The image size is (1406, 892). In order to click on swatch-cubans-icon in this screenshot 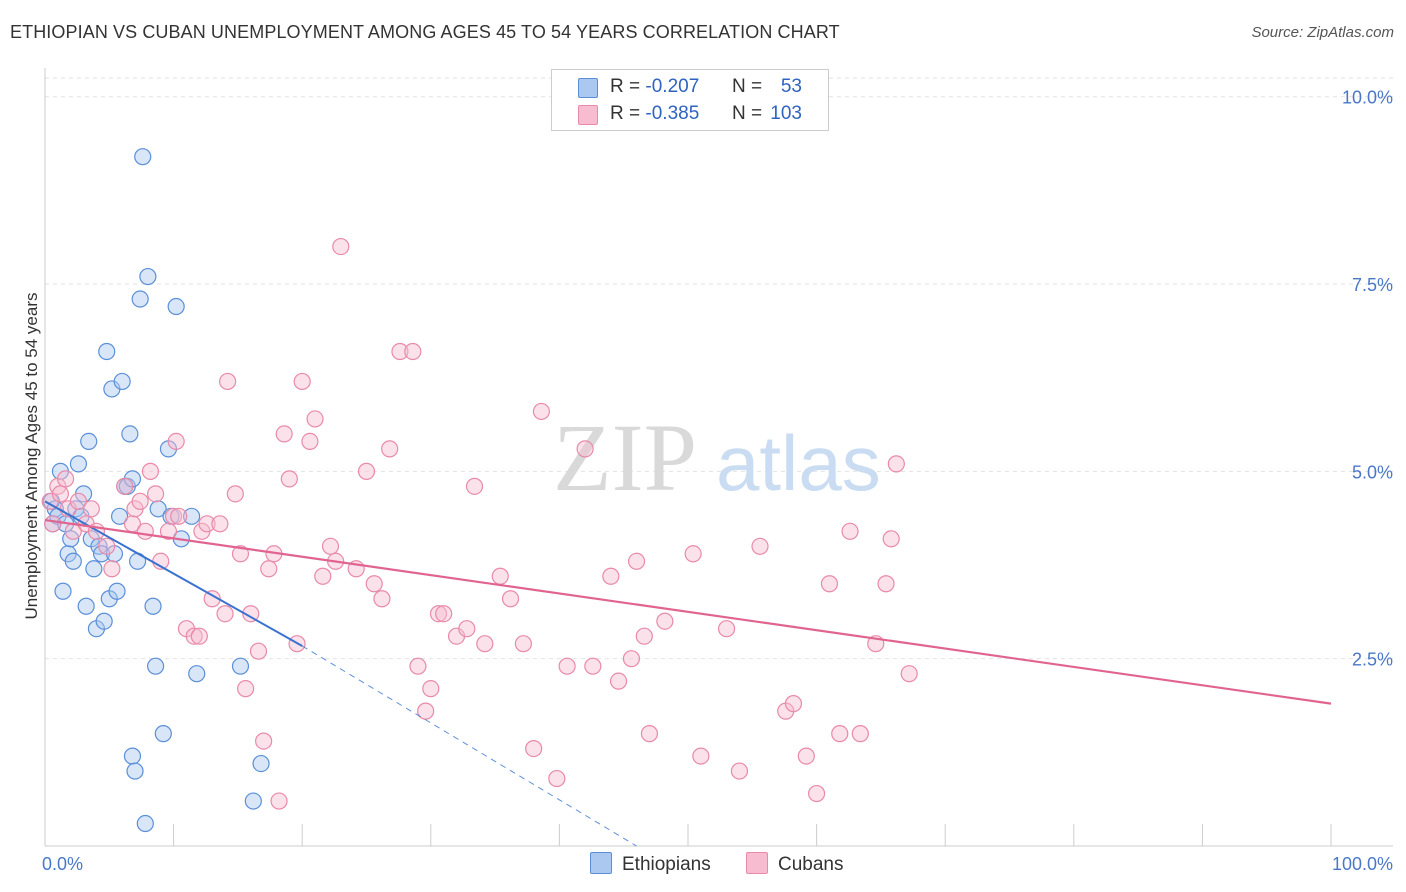, I will do `click(757, 863)`.